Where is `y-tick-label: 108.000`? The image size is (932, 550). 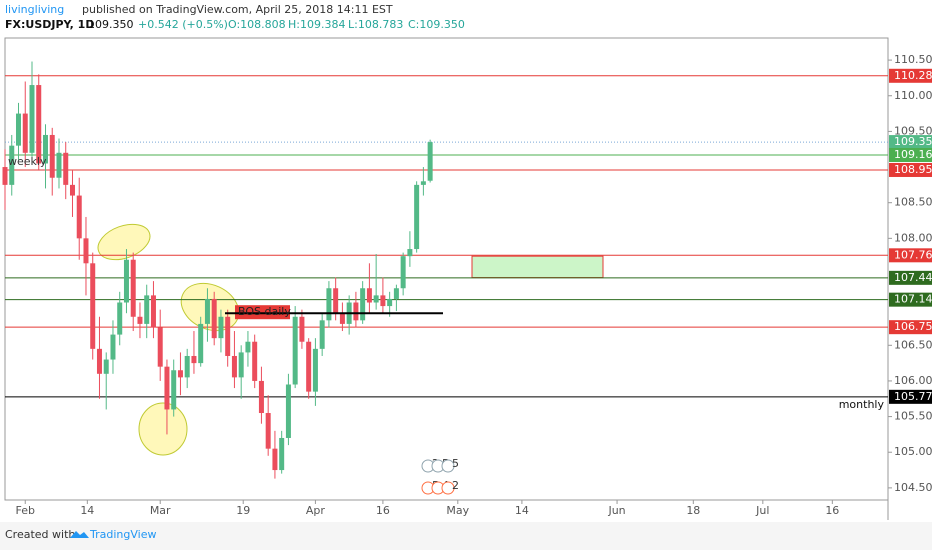
y-tick-label: 108.000 is located at coordinates (913, 237).